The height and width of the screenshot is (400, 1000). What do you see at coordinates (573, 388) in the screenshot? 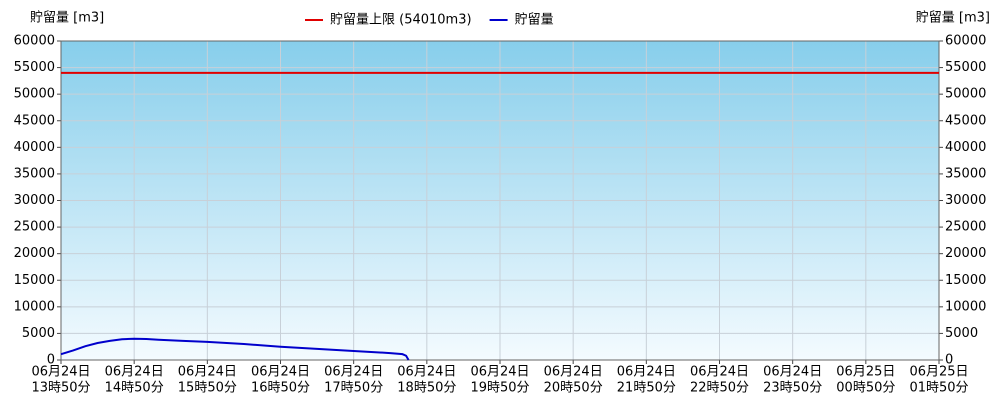
I see `x-tick-label: 20時50分` at bounding box center [573, 388].